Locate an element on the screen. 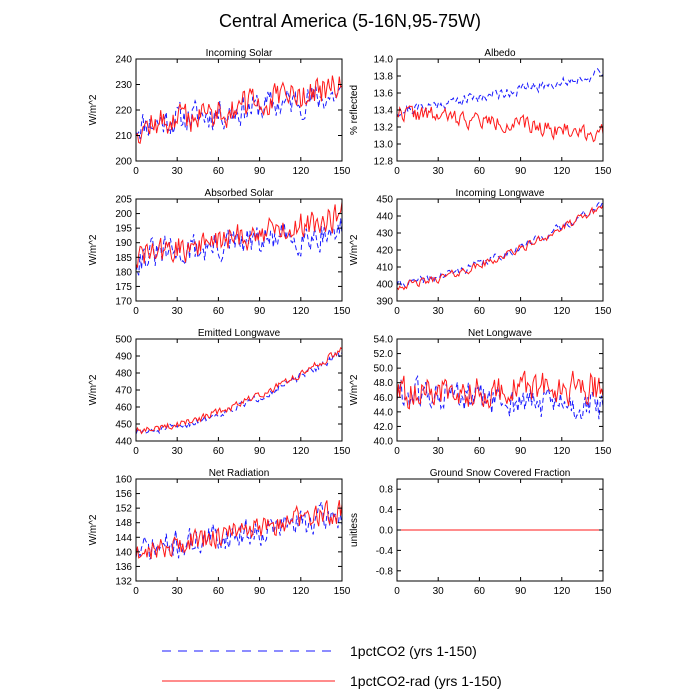 The height and width of the screenshot is (700, 700). y-tick-label: -0.4 is located at coordinates (385, 551).